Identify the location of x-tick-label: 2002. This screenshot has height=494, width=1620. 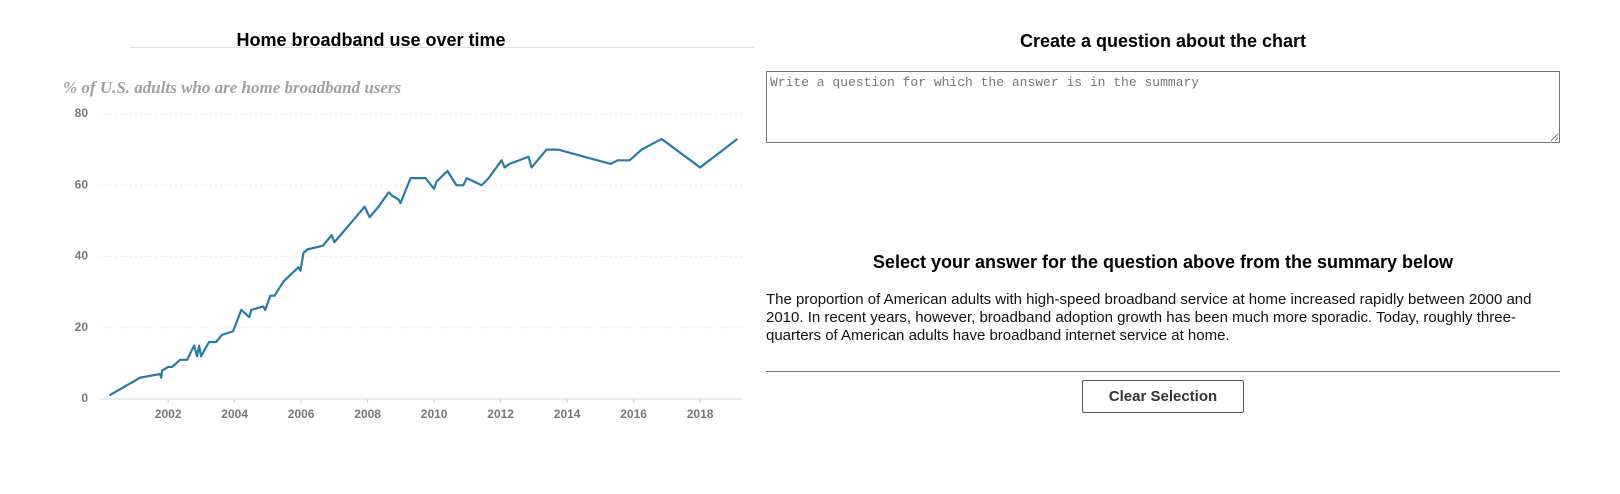
(168, 414).